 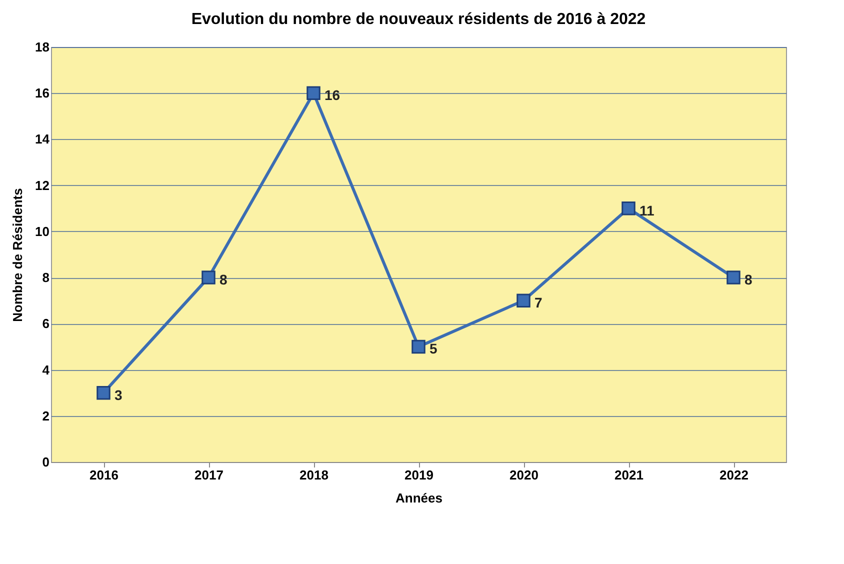 I want to click on x-tick-label: 2020, so click(x=524, y=475).